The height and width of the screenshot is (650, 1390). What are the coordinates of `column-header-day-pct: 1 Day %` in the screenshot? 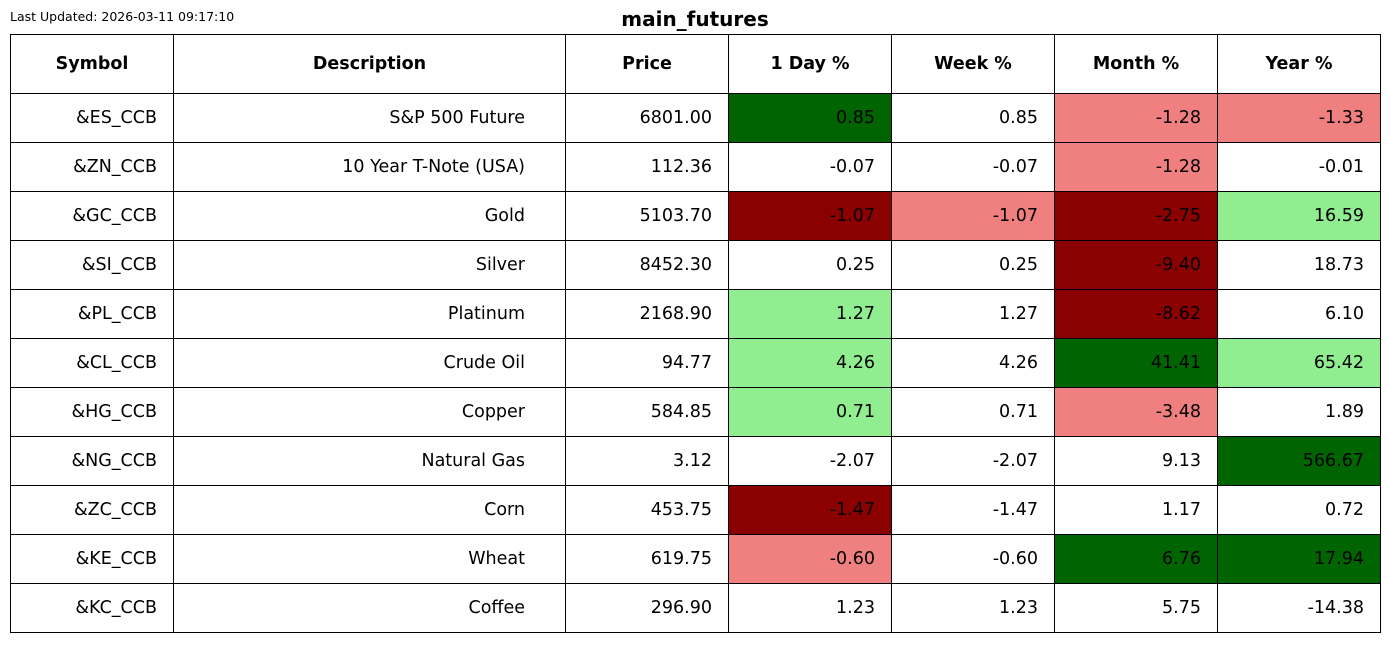 It's located at (810, 64).